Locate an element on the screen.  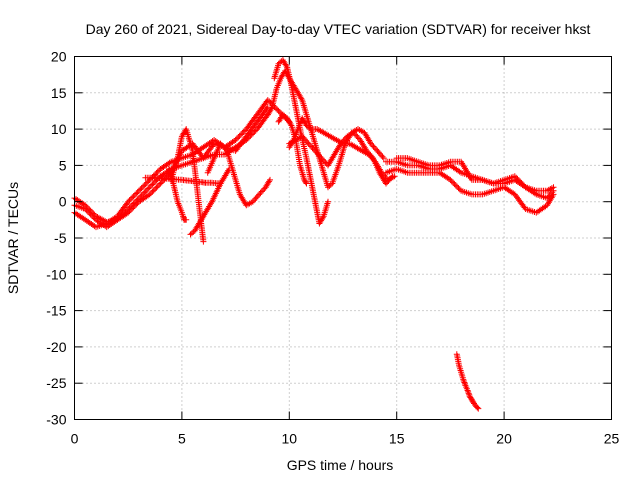
x-tick-label: 20 is located at coordinates (504, 439).